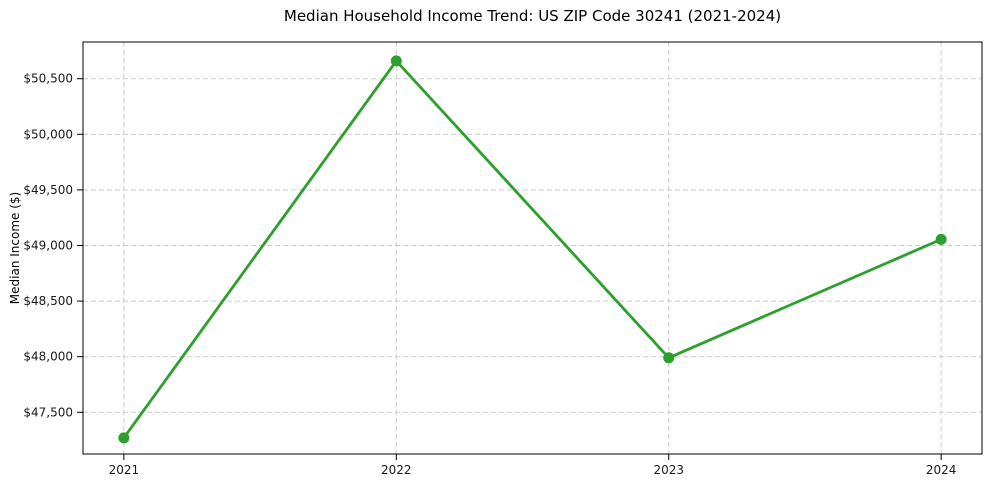 The height and width of the screenshot is (490, 989). I want to click on y-tick-label: $49,500, so click(48, 190).